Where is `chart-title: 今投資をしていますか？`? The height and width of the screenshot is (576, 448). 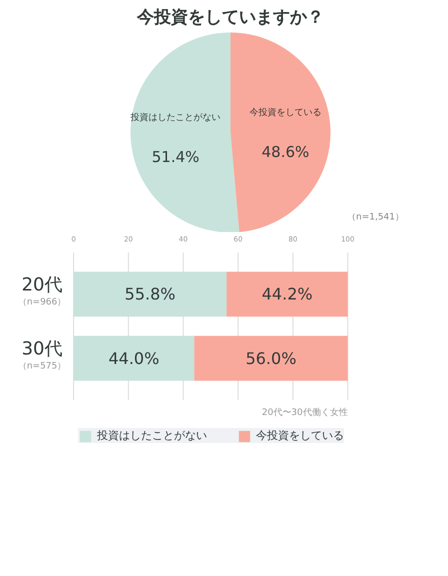 chart-title: 今投資をしていますか？ is located at coordinates (230, 18).